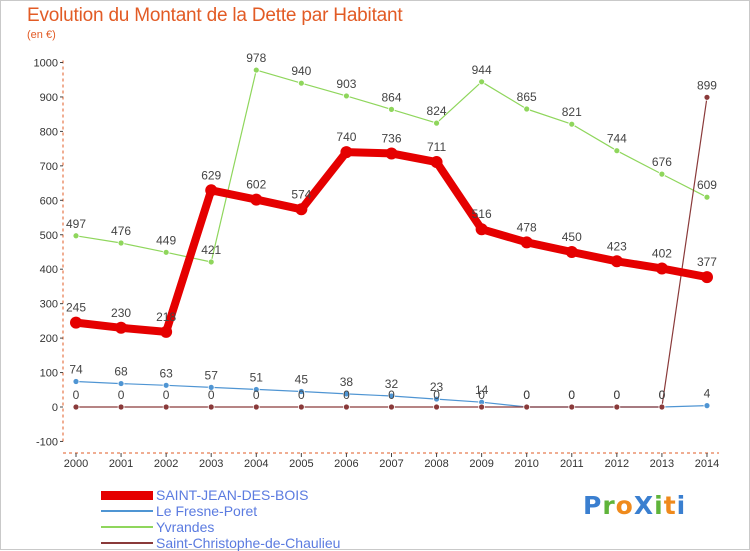  I want to click on data-label: 736, so click(391, 138).